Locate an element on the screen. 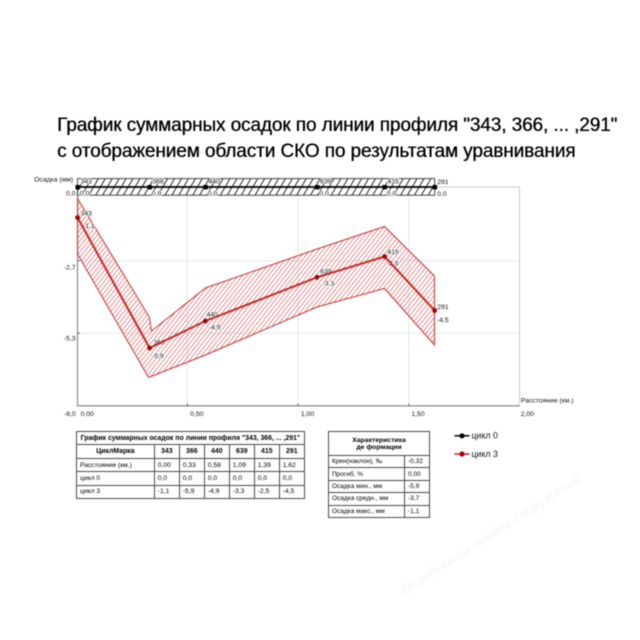  svg-text: -4,5 is located at coordinates (443, 320).